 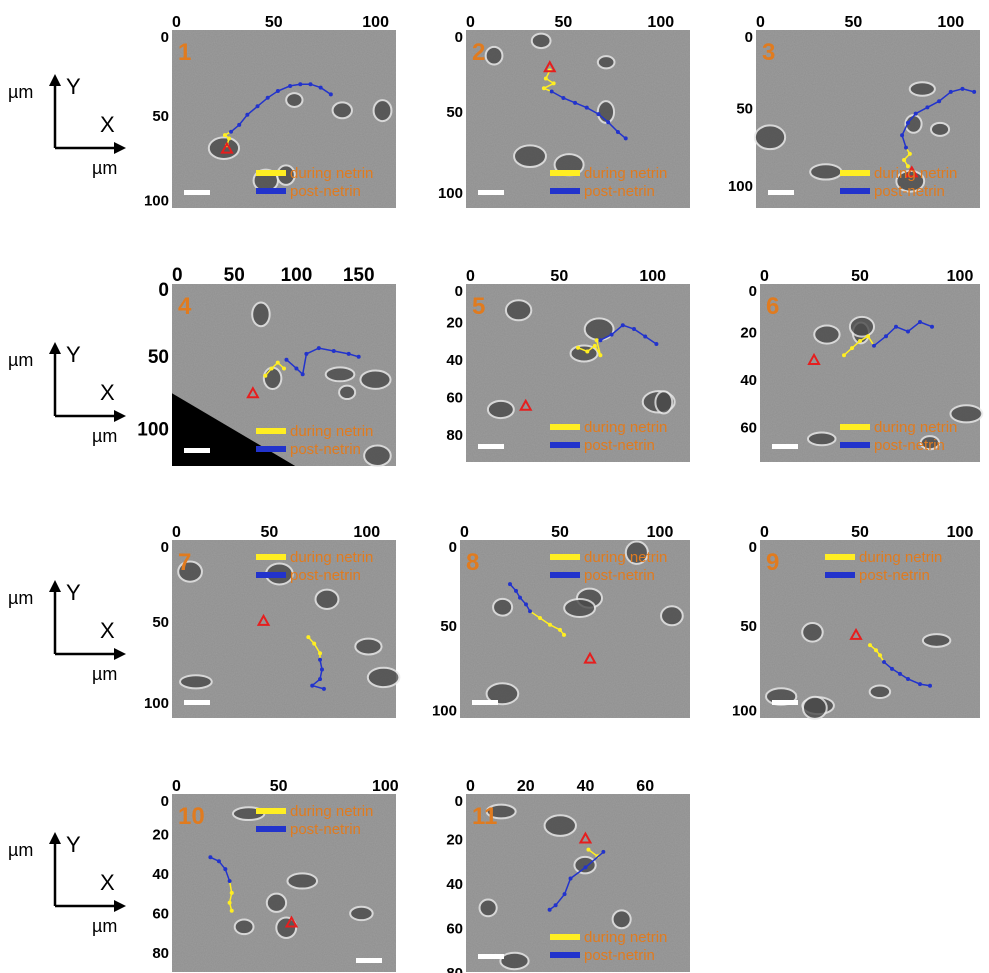 What do you see at coordinates (55, 838) in the screenshot?
I see `y-arrow-head` at bounding box center [55, 838].